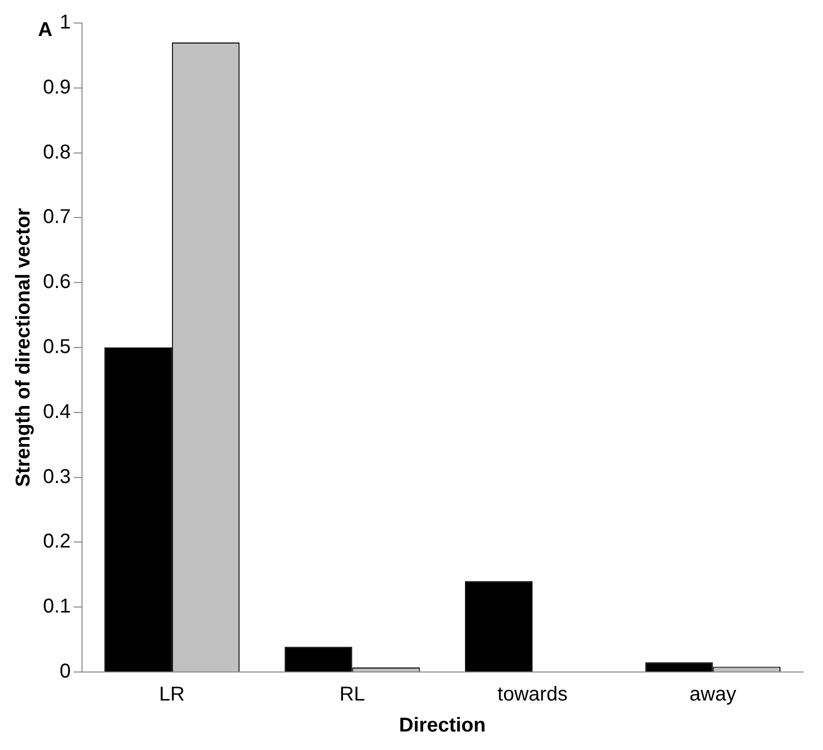 This screenshot has height=750, width=823. I want to click on x-tick-label: RL, so click(352, 695).